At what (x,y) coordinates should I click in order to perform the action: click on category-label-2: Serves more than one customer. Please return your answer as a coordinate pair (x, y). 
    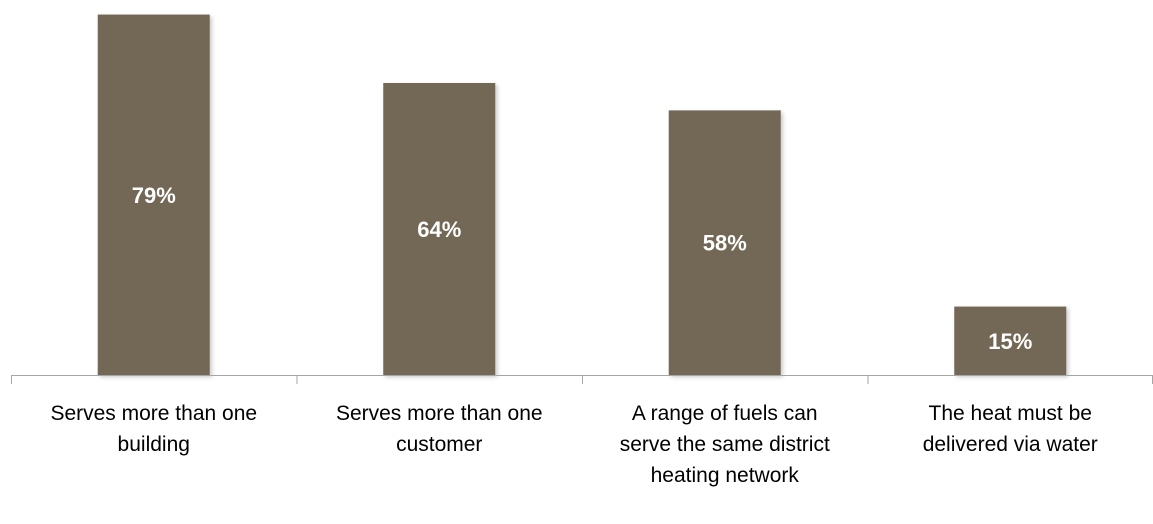
    Looking at the image, I should click on (439, 429).